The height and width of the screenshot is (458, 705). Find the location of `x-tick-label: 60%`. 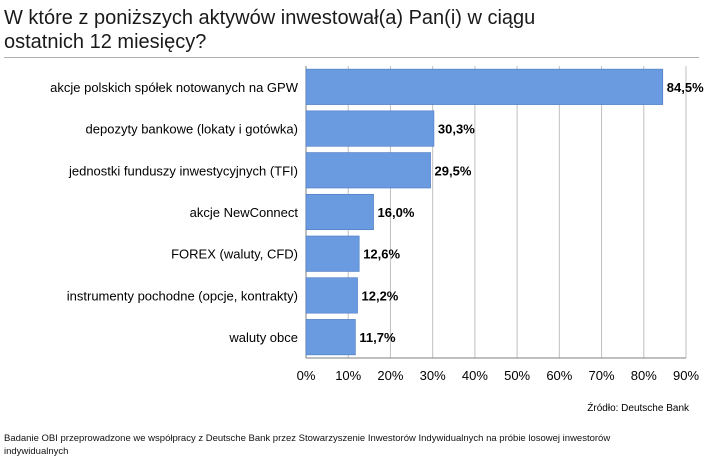

x-tick-label: 60% is located at coordinates (559, 375).